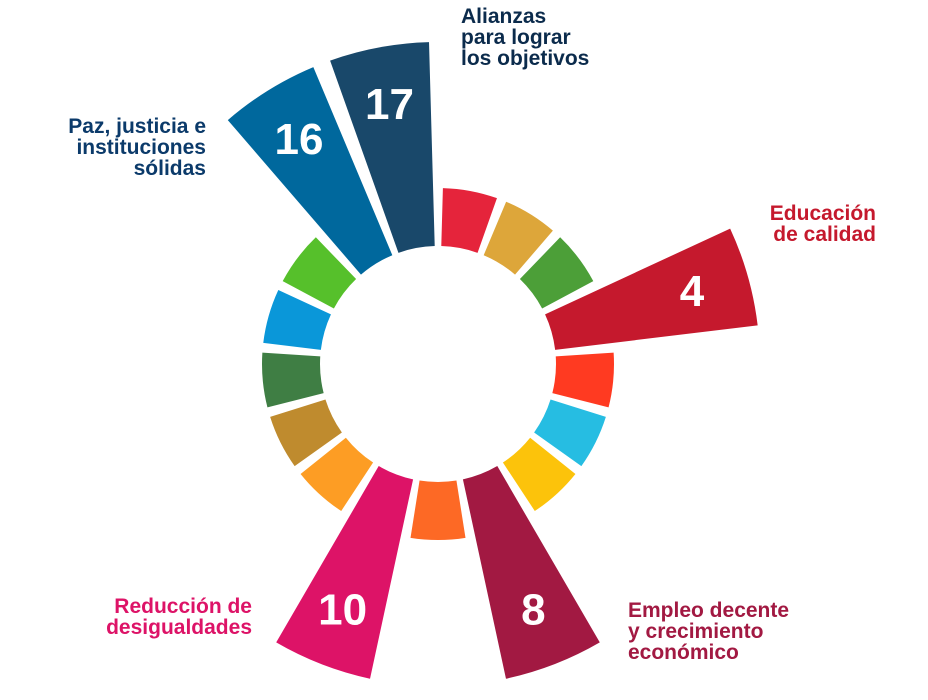  Describe the element at coordinates (696, 631) in the screenshot. I see `goal-8-label-line-2: y crecimiento` at that location.